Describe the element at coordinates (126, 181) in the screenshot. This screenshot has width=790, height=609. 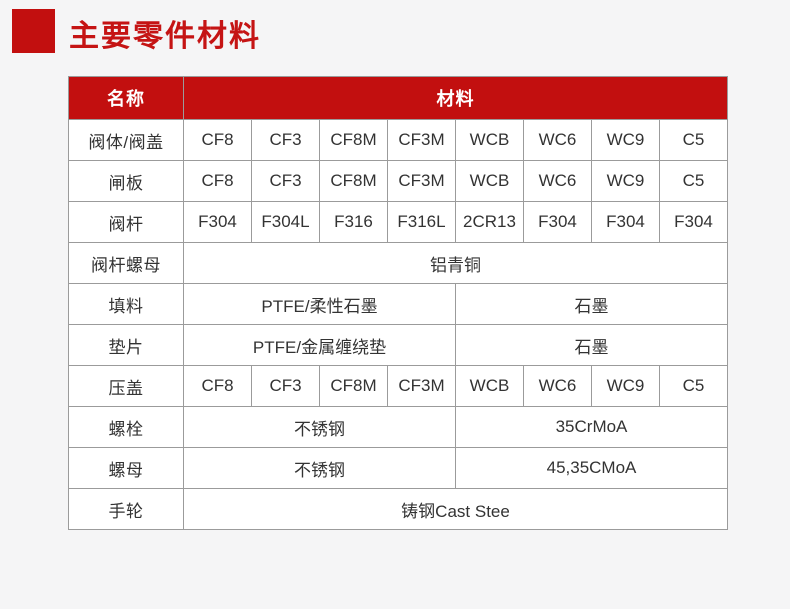
I see `row-name-cell: 闸板` at that location.